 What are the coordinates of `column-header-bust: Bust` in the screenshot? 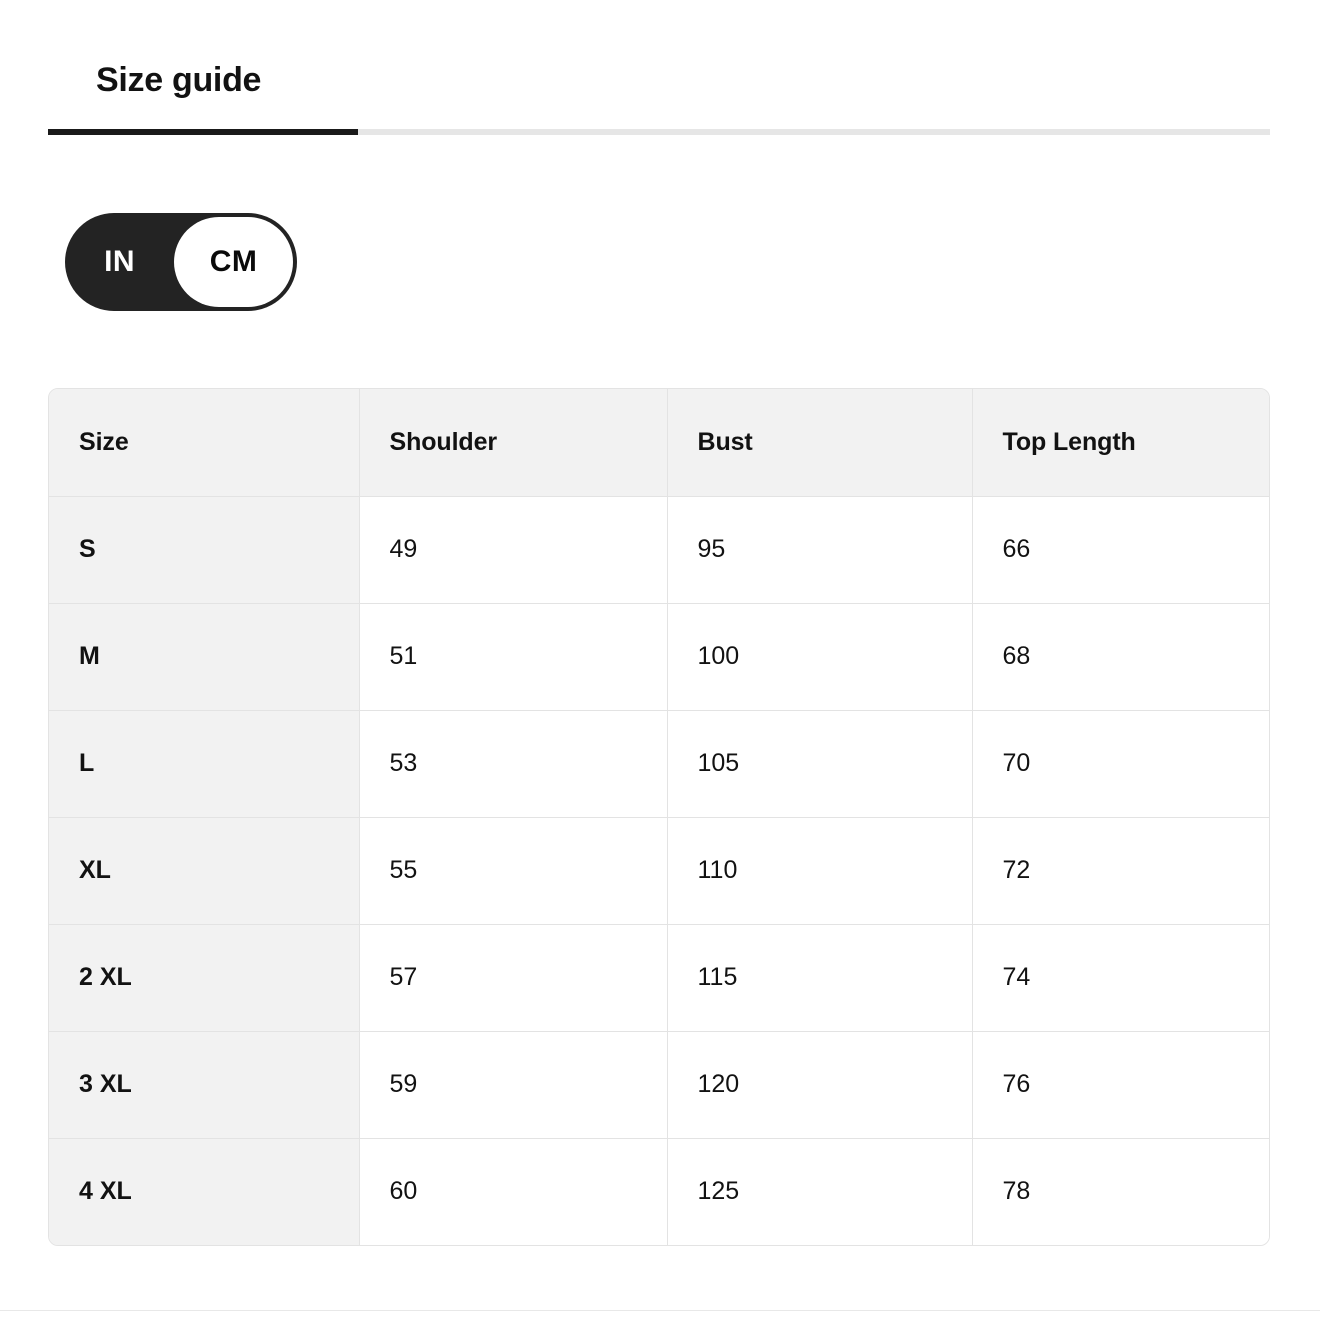 It's located at (820, 443).